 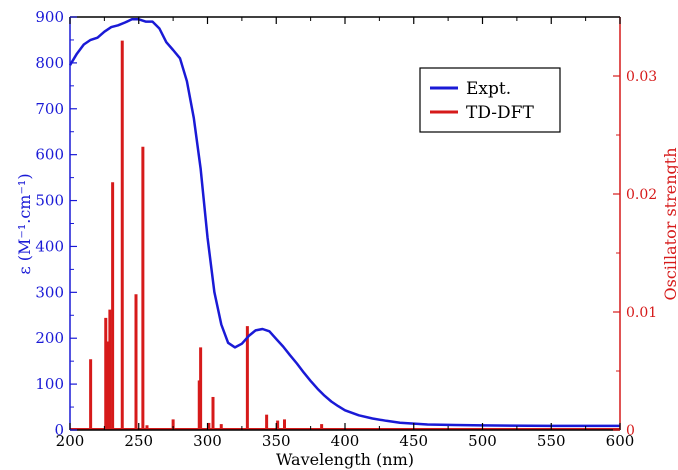 What do you see at coordinates (641, 313) in the screenshot?
I see `y-right-tick-label: 0.01` at bounding box center [641, 313].